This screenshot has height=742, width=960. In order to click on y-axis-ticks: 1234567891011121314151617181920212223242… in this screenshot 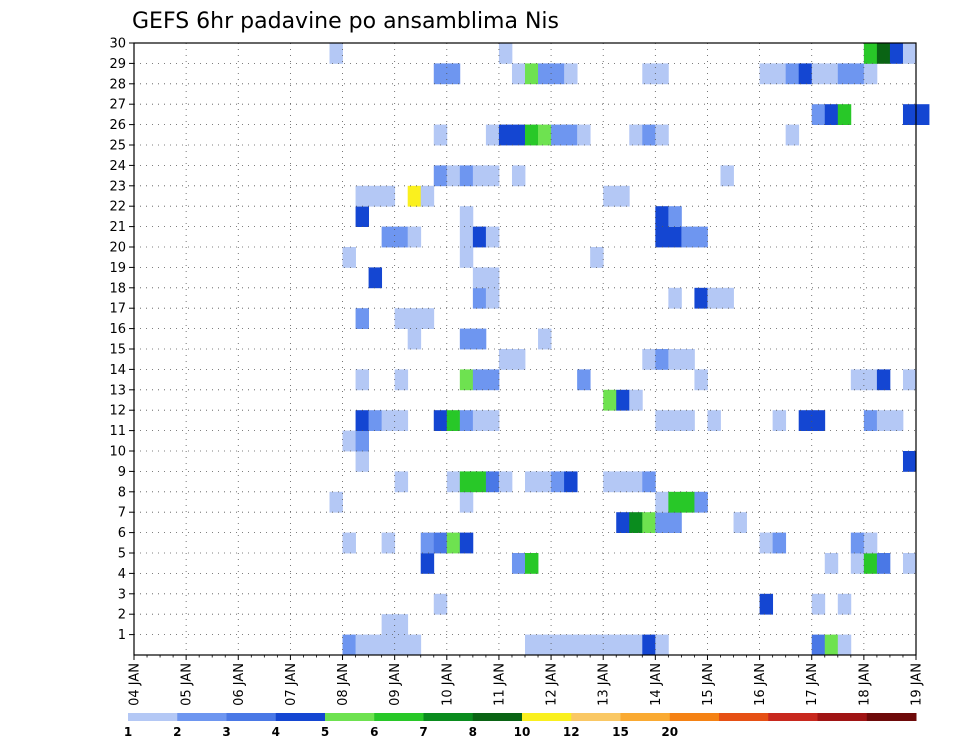, I will do `click(121, 340)`.